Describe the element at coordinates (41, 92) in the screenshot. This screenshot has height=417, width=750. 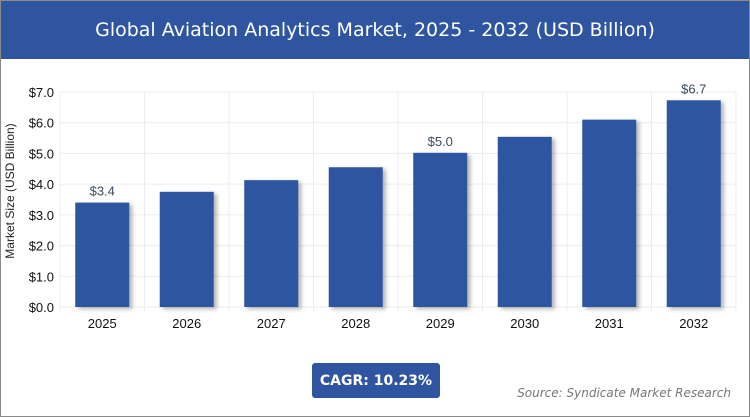
I see `y-tick-label: $7.0` at that location.